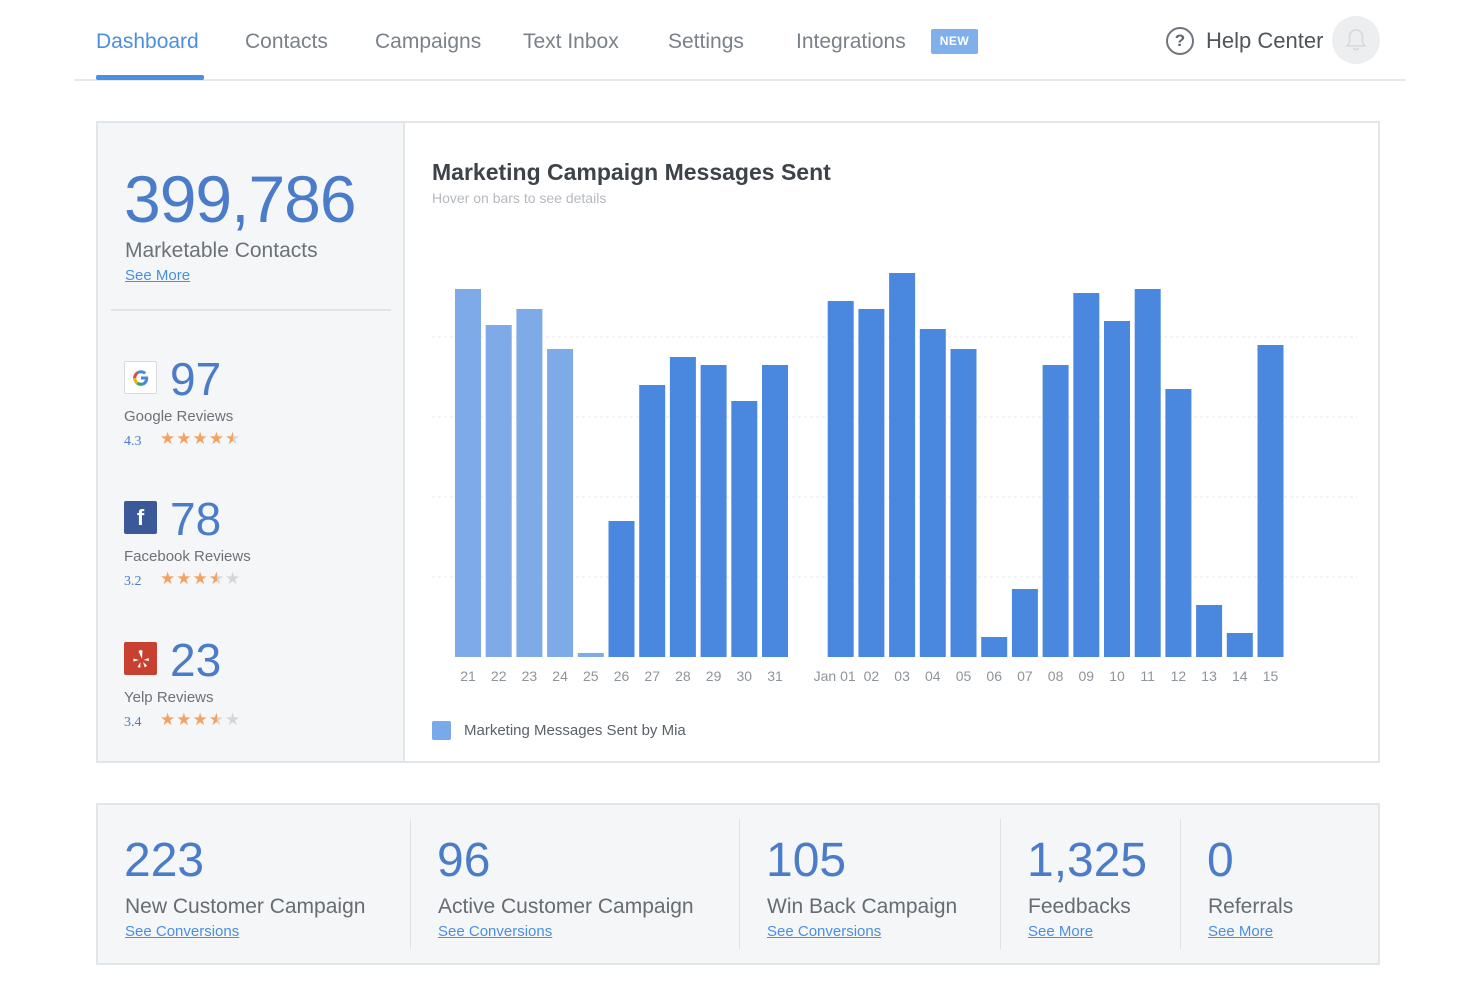 The width and height of the screenshot is (1480, 987). I want to click on stat-value: 223, so click(164, 860).